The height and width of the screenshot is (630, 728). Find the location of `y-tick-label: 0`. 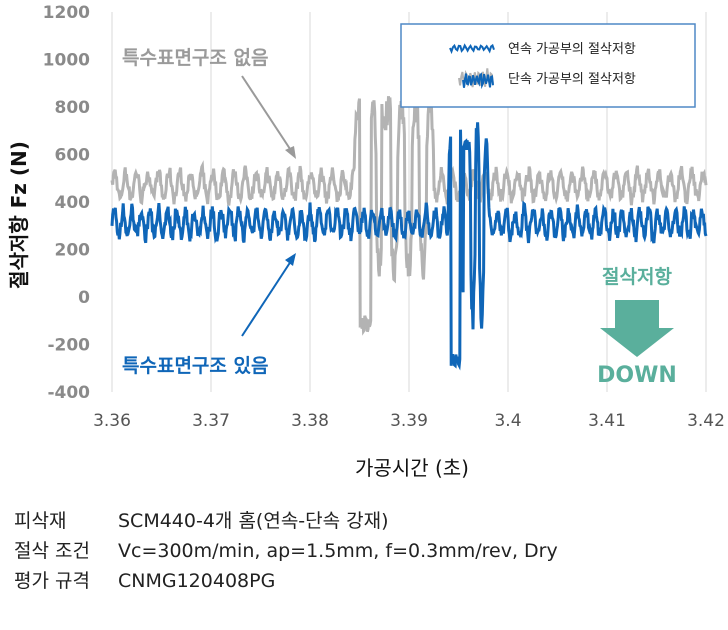

y-tick-label: 0 is located at coordinates (84, 298).